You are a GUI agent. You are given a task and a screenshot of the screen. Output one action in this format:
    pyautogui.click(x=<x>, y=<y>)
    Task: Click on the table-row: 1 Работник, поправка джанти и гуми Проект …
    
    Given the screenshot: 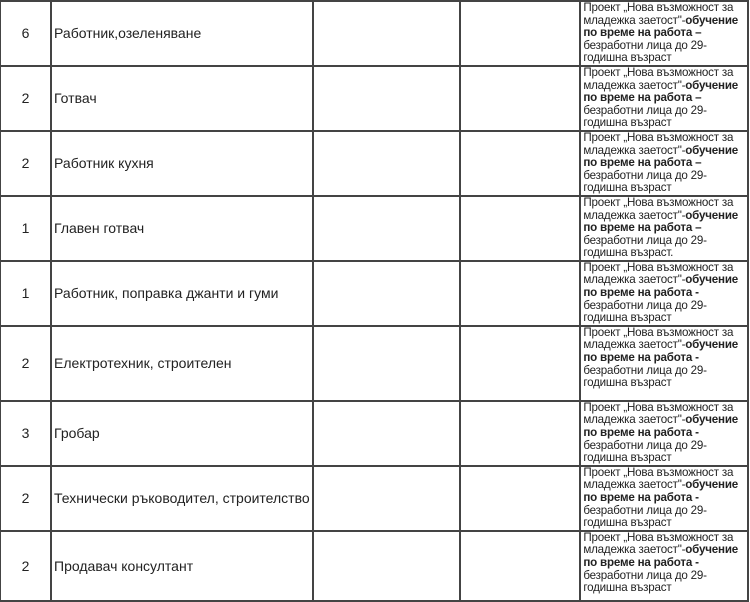 What is the action you would take?
    pyautogui.click(x=374, y=293)
    